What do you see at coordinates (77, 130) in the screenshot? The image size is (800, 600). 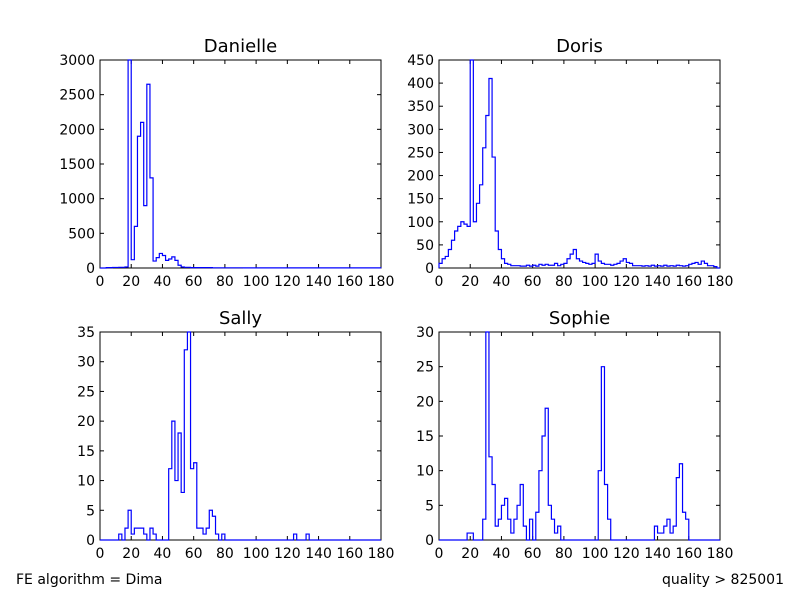 I see `y-tick-label: 2000` at bounding box center [77, 130].